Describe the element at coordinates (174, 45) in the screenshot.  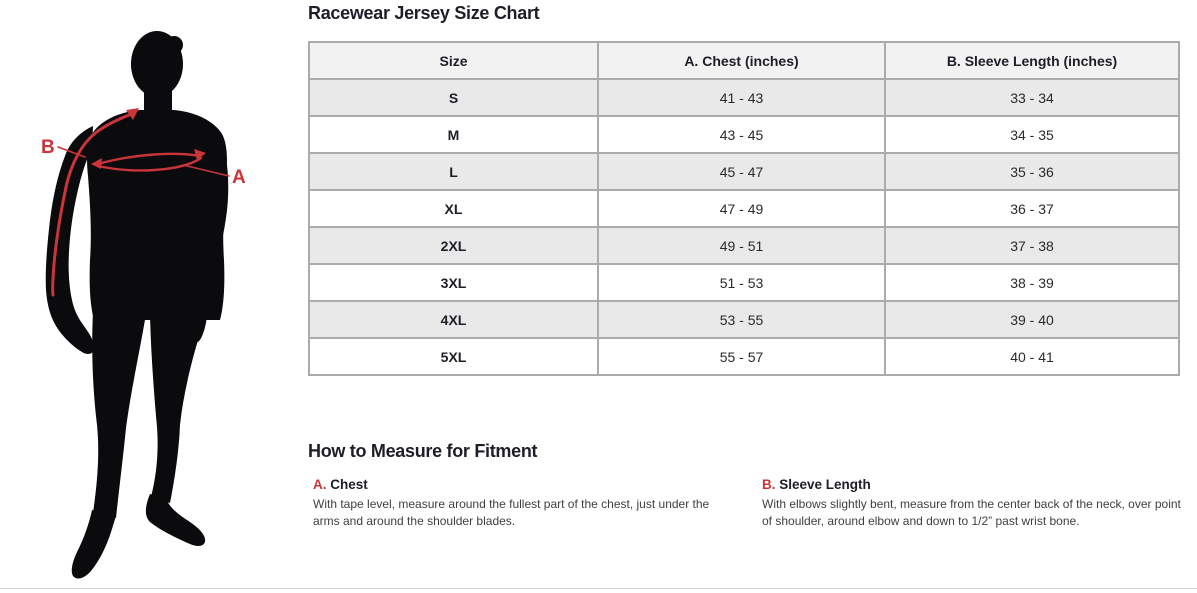
I see `hair-shape` at that location.